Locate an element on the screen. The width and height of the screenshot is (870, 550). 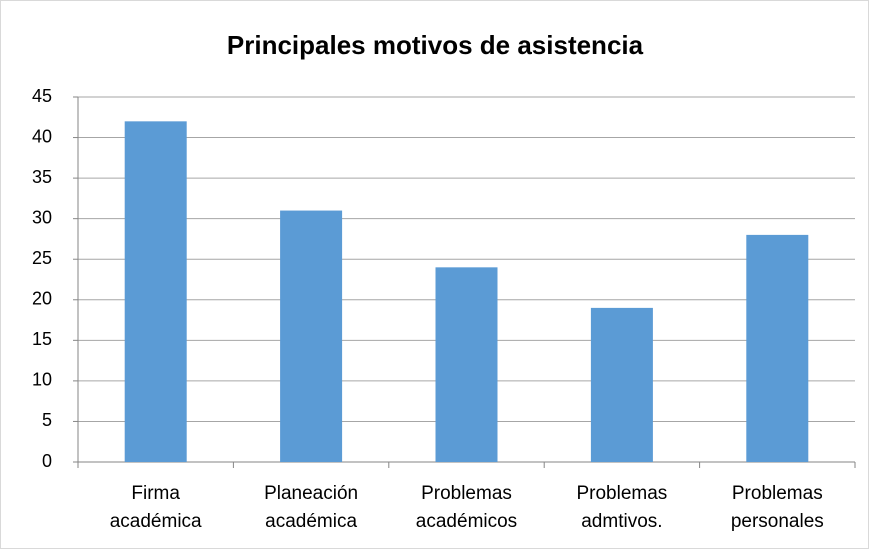
x-tick-label: Problemas académicos is located at coordinates (466, 507).